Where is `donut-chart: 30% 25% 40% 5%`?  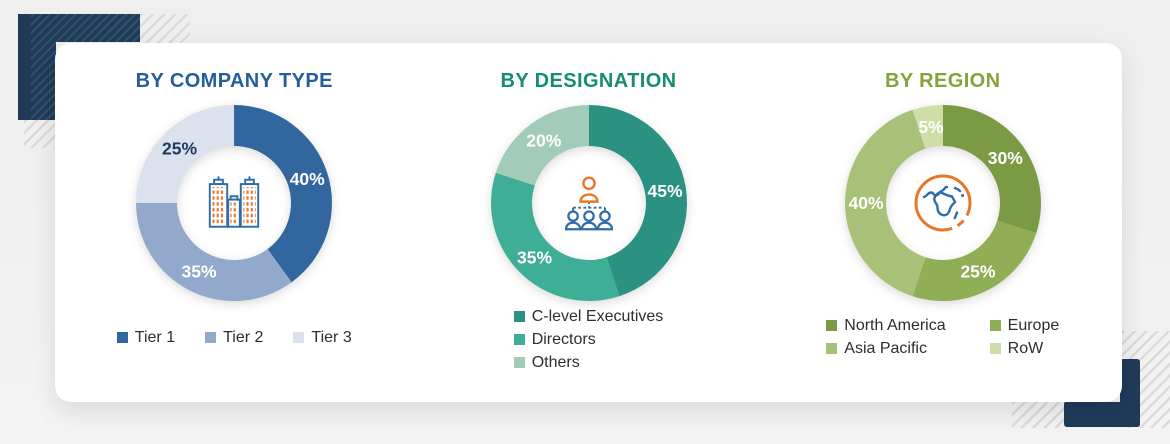 donut-chart: 30% 25% 40% 5% is located at coordinates (942, 203).